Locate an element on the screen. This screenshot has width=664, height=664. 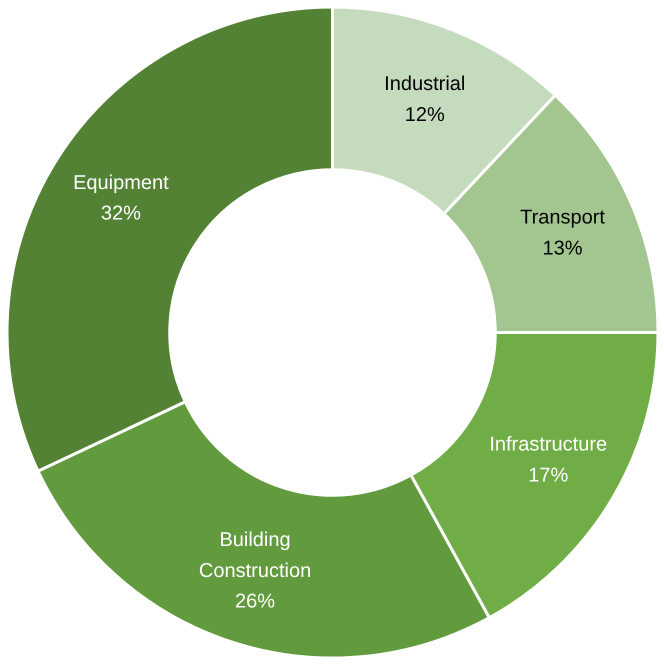
data-label: 17% is located at coordinates (548, 475).